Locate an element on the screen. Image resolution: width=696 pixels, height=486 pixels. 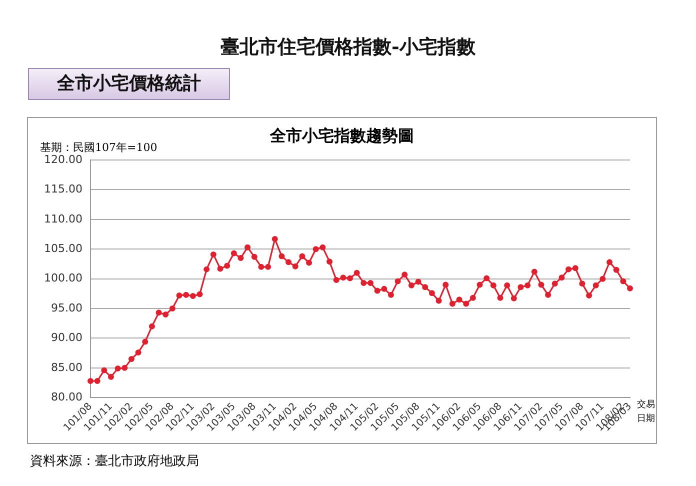
source-note: 資料來源：臺北市政府地政局 is located at coordinates (114, 461).